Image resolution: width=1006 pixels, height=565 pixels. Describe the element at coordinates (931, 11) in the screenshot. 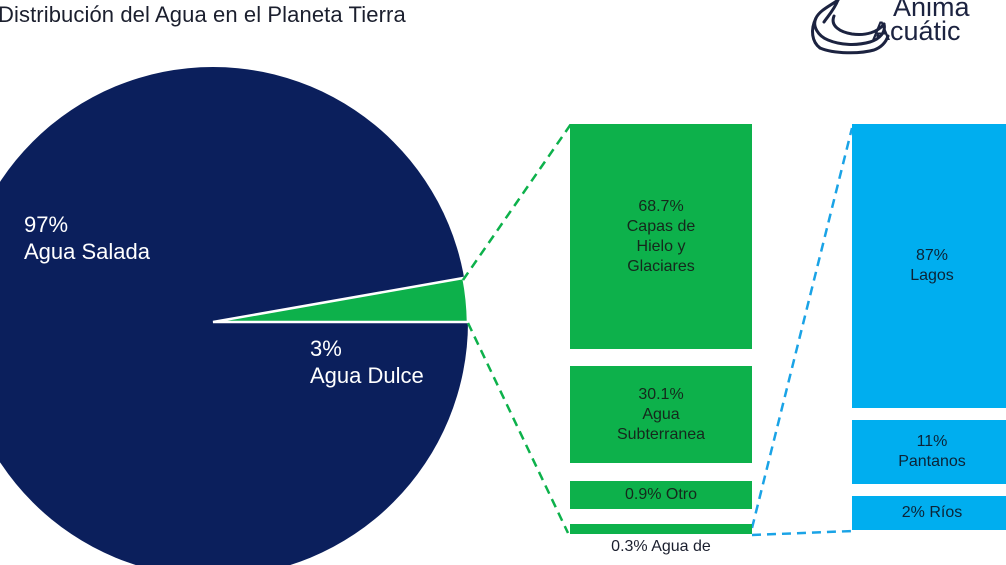

I see `logo-text-line1: Anima` at that location.